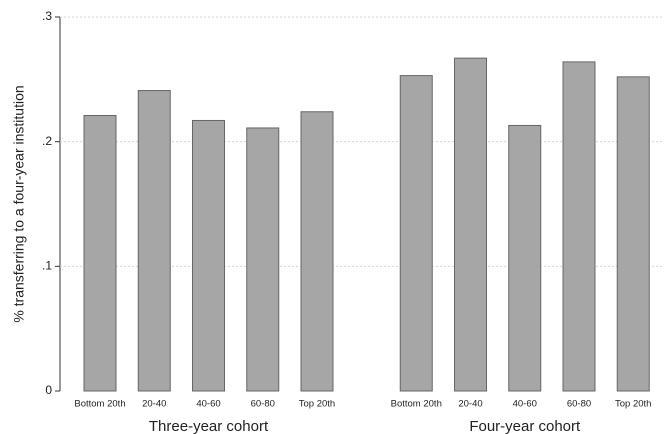  Describe the element at coordinates (47, 266) in the screenshot. I see `y-tick-label: .1` at that location.